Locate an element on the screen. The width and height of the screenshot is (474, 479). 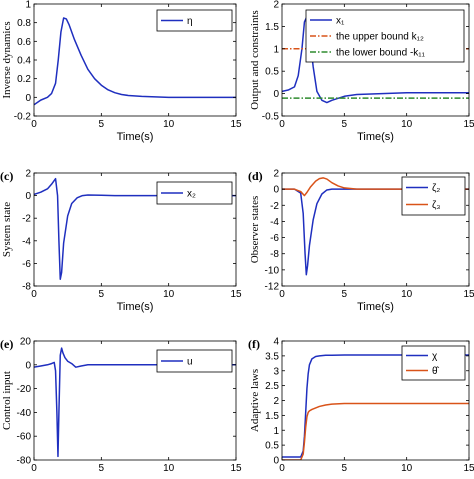
panel-label: (d) is located at coordinates (255, 176).